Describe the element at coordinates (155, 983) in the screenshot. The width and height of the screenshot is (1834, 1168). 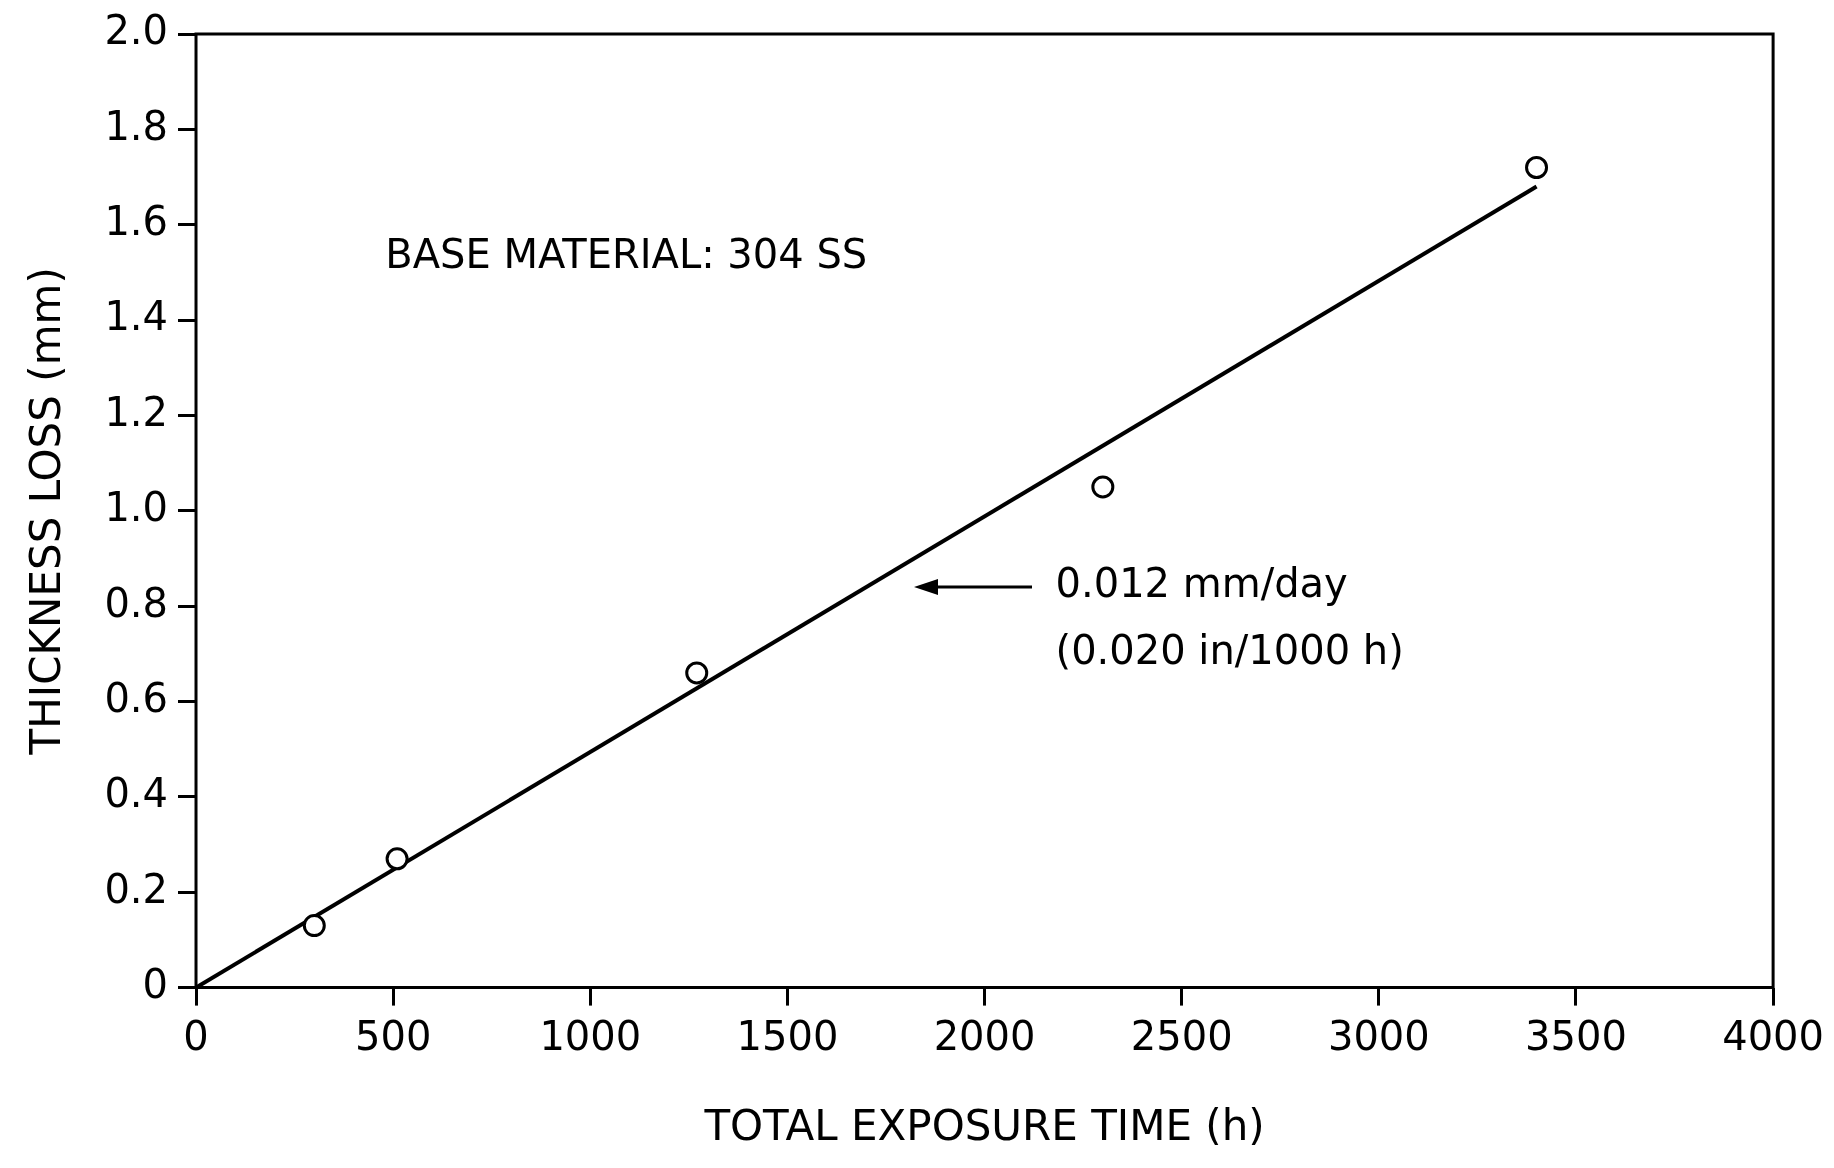
I see `y-tick-label: 0` at that location.